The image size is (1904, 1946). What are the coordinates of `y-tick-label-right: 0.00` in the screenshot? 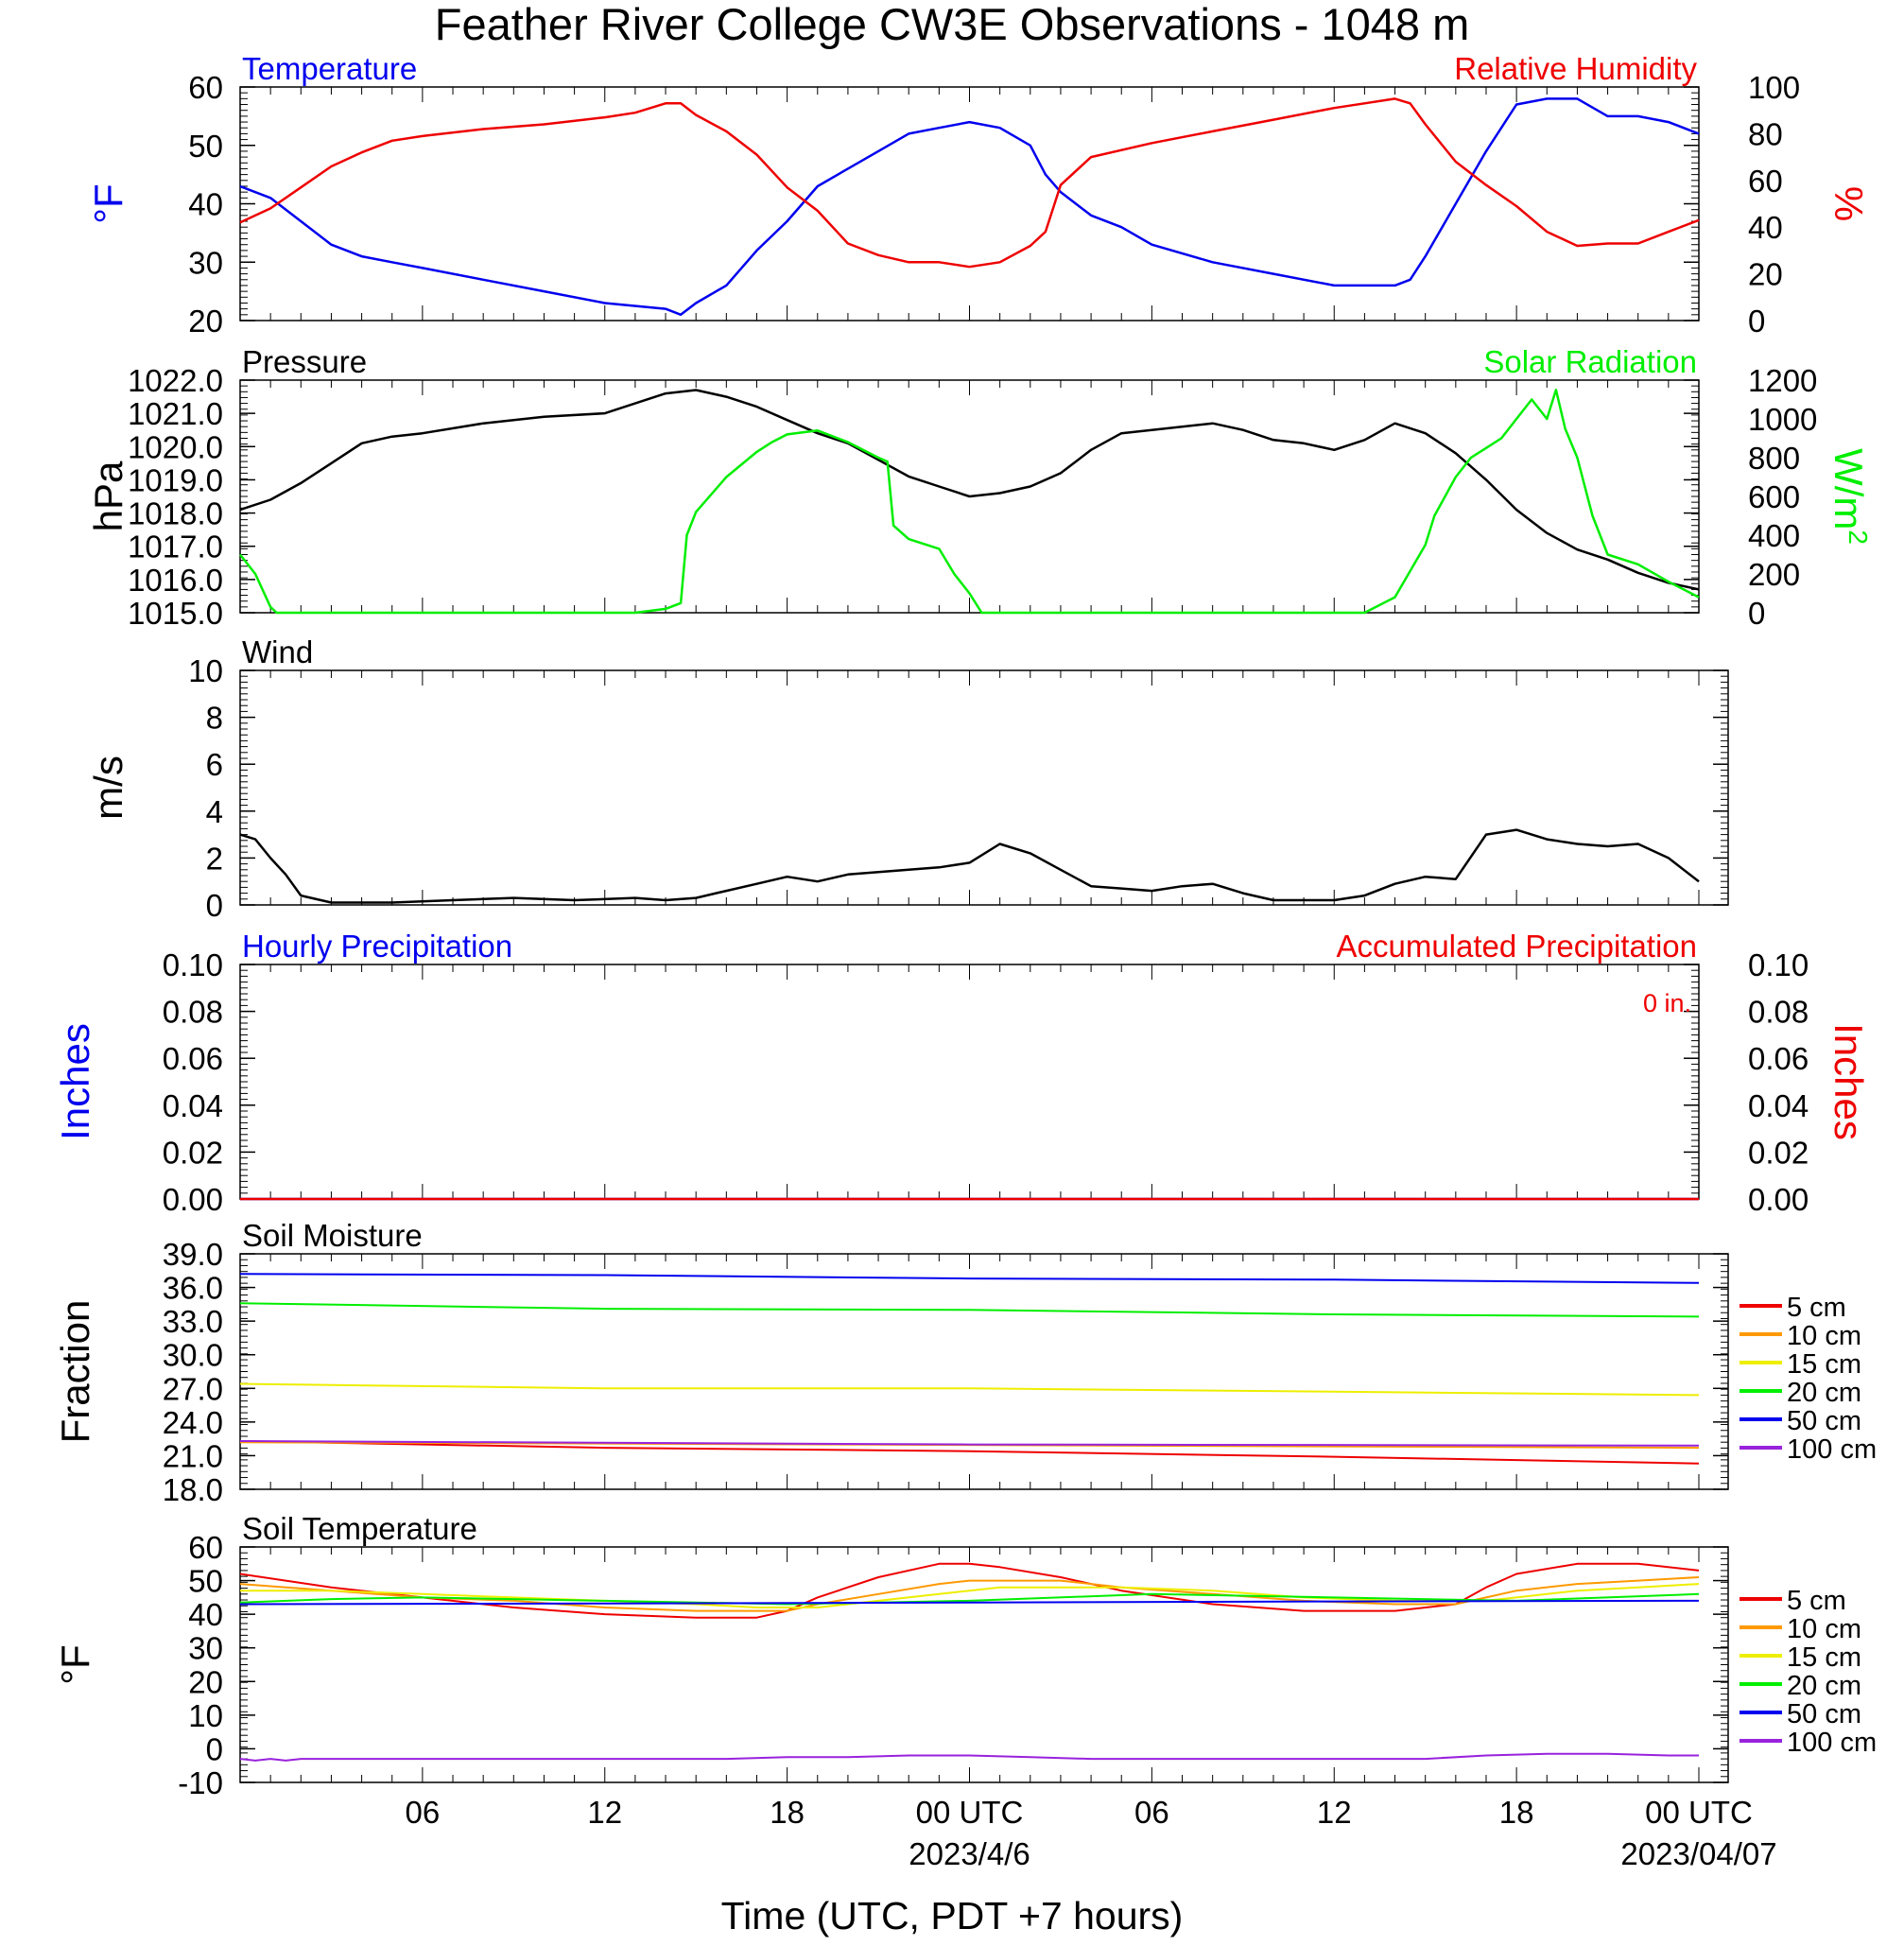 It's located at (1778, 1200).